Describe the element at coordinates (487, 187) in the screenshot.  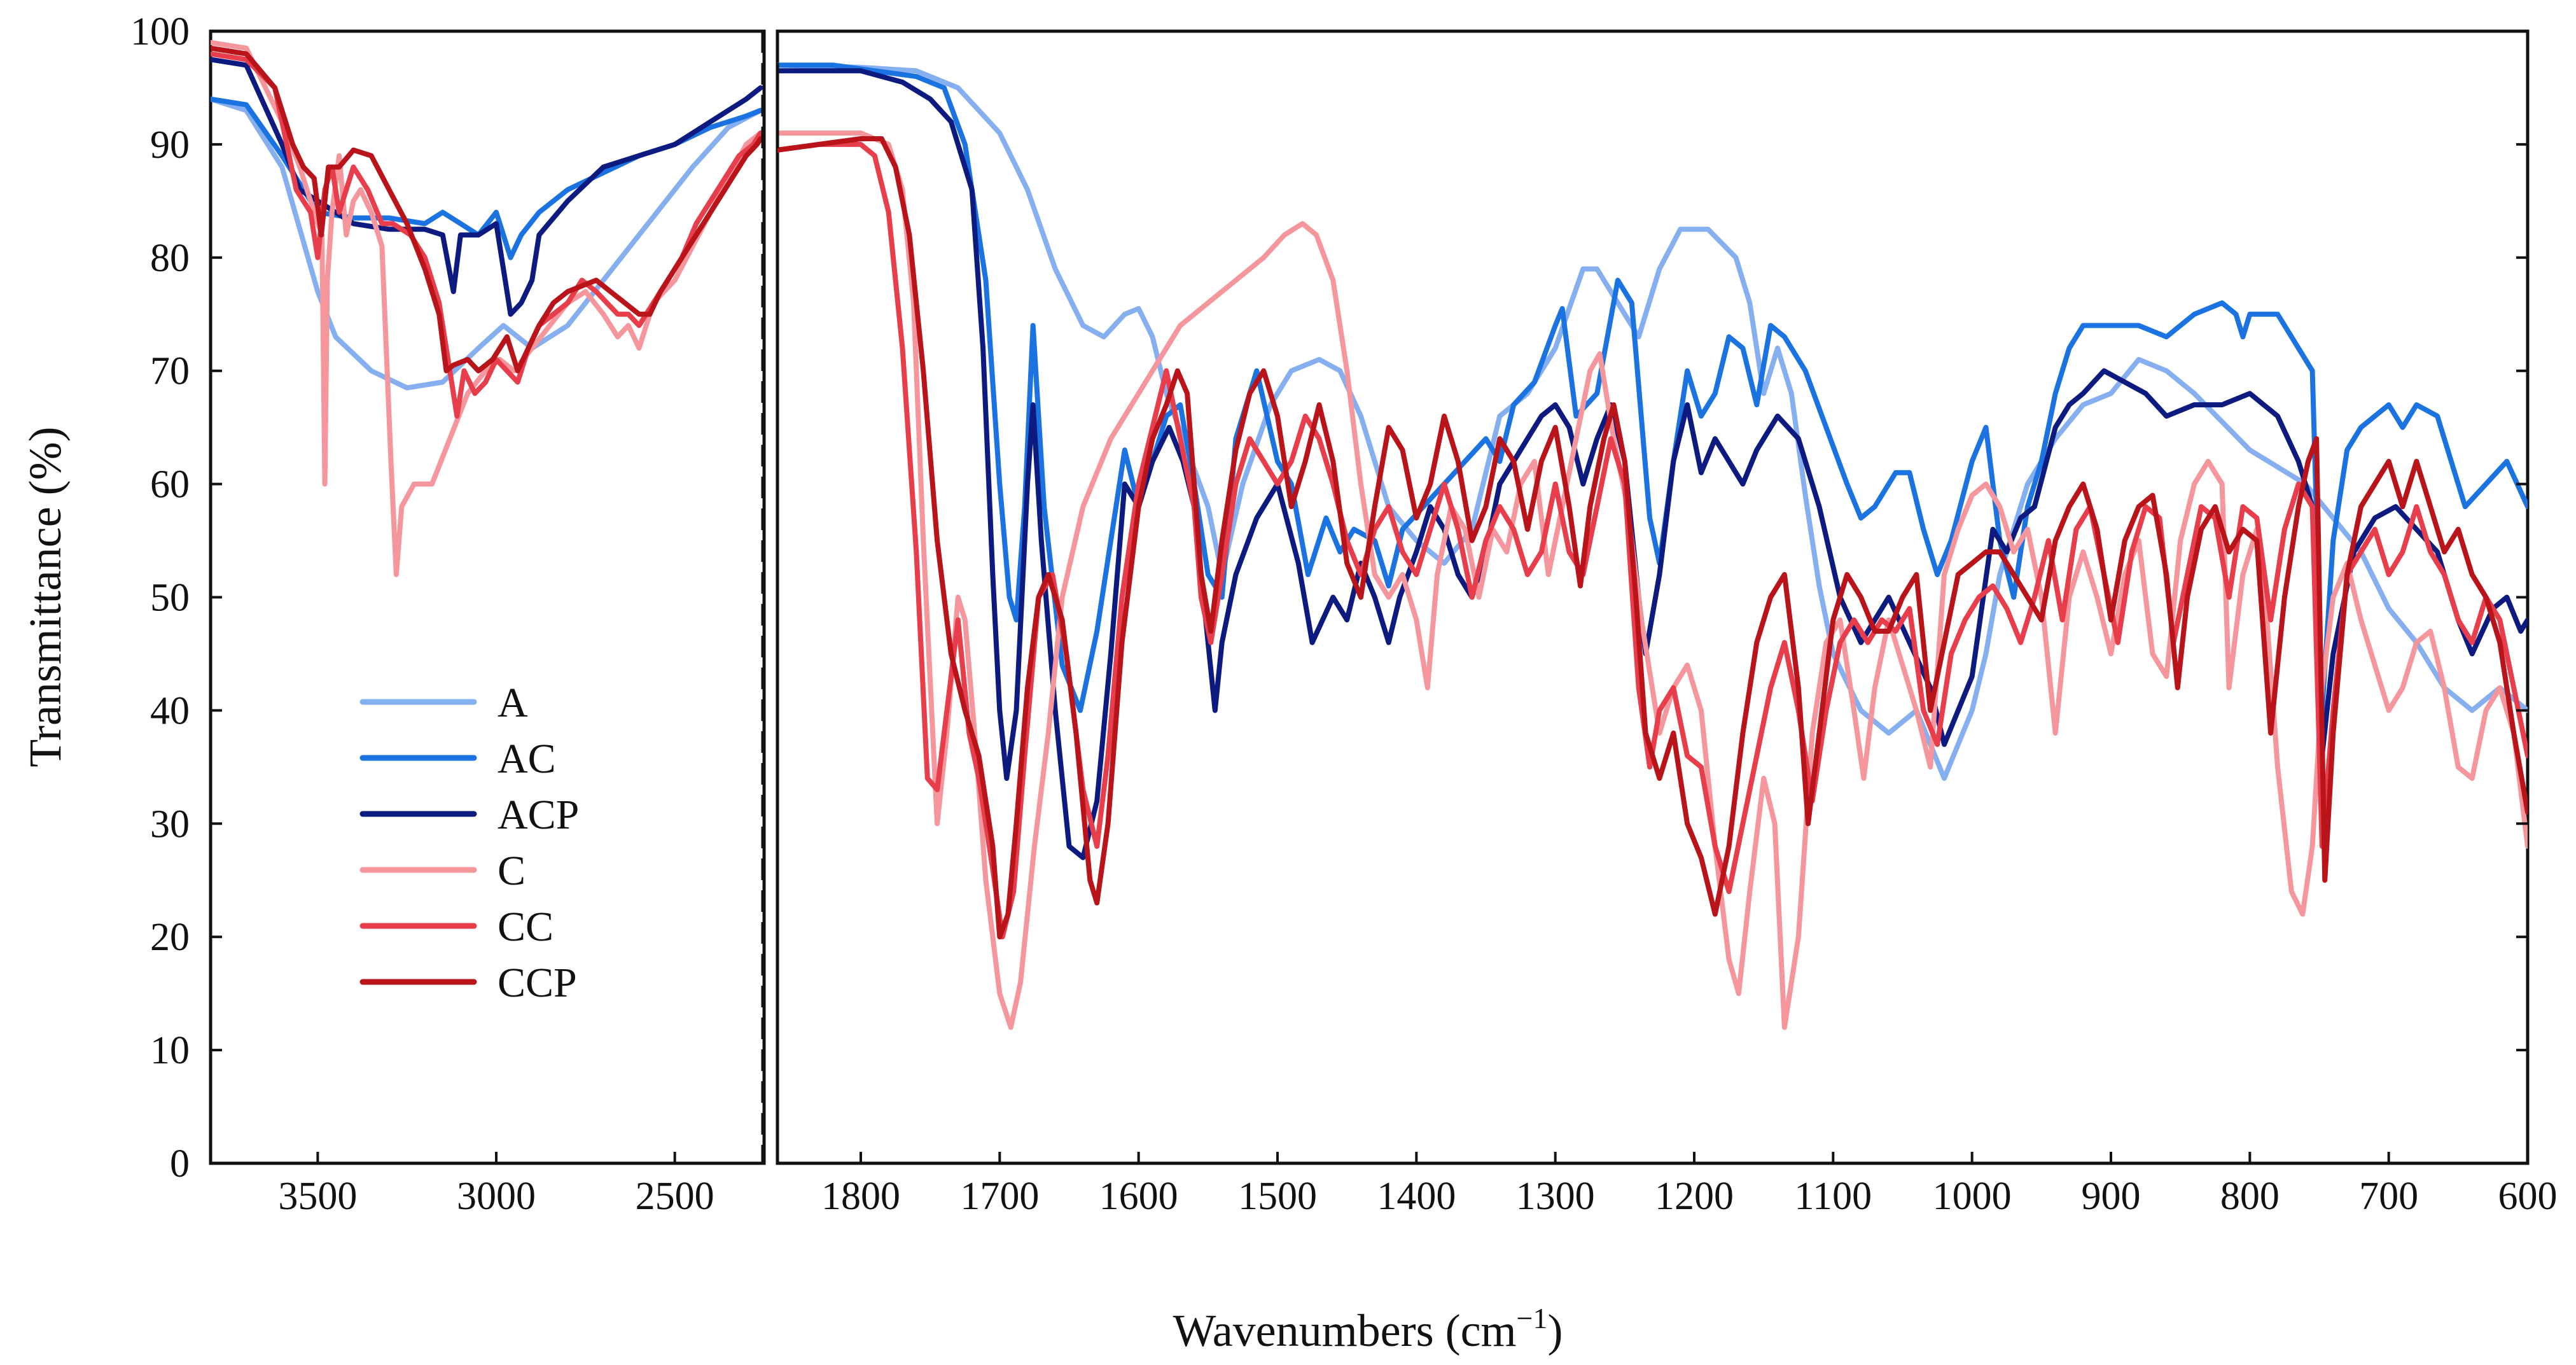
I see `series-acp-left` at that location.